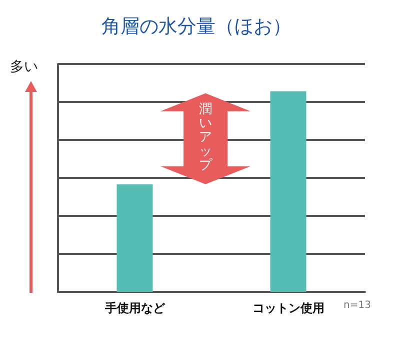 The height and width of the screenshot is (350, 393). What do you see at coordinates (135, 308) in the screenshot?
I see `x-tick-label: 手使用など` at bounding box center [135, 308].